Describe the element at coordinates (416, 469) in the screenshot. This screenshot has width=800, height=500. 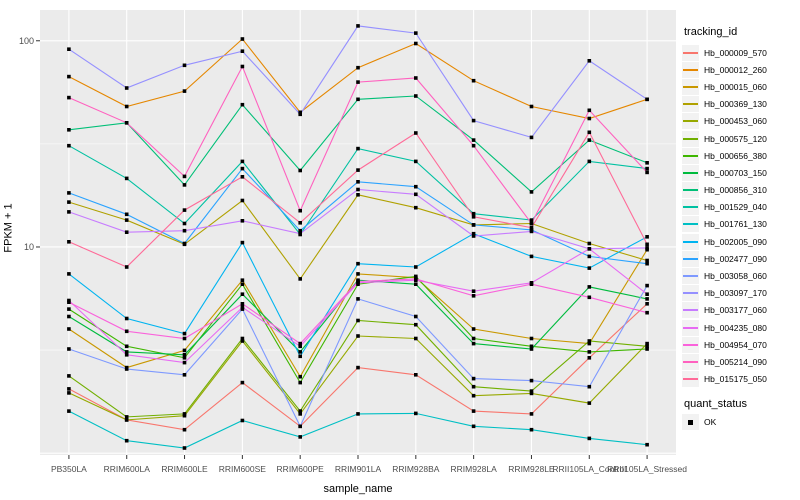
I see `x-tick-label: RRIM928BA` at that location.